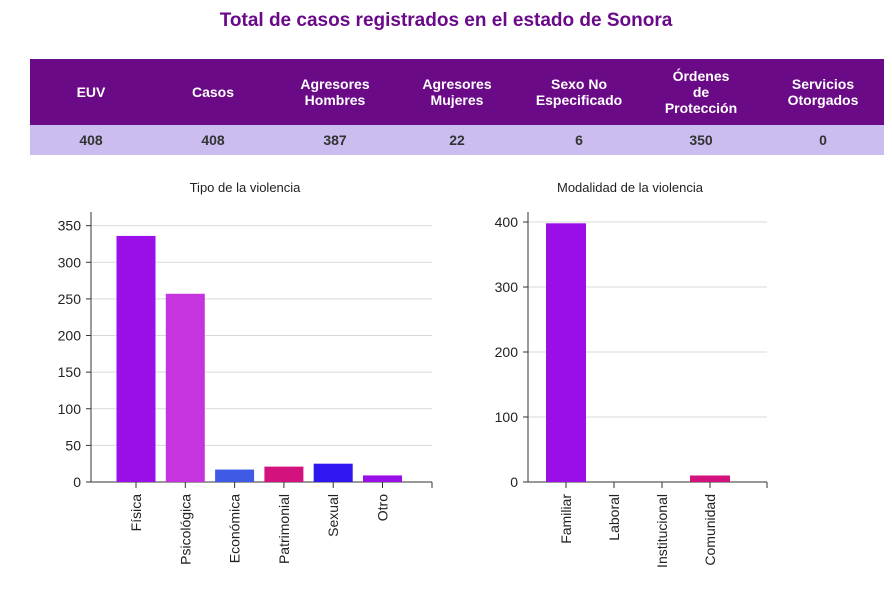  Describe the element at coordinates (579, 92) in the screenshot. I see `header-sexo-no-especificado: Sexo No Especificado` at that location.